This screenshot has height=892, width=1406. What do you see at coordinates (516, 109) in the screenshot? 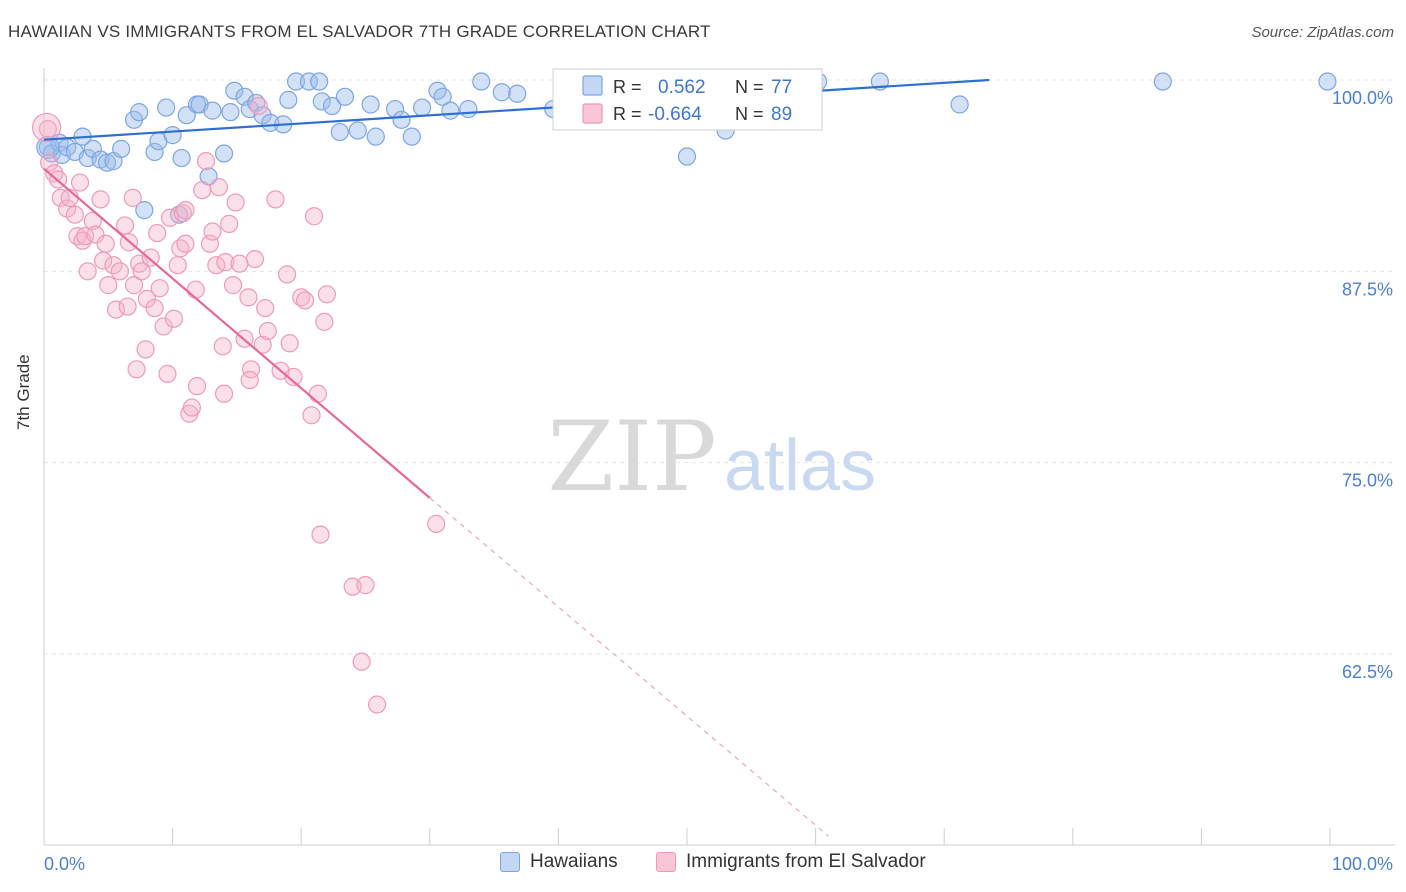
I see `trend-line-hawaiians` at bounding box center [516, 109].